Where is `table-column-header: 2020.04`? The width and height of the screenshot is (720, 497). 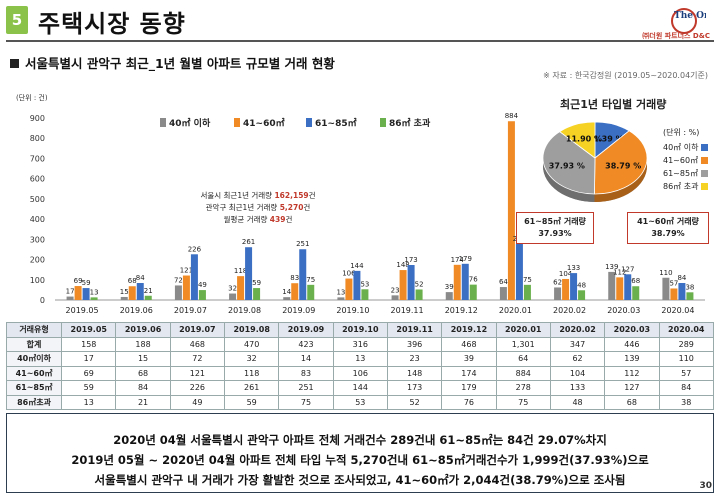
table-column-header: 2020.04 is located at coordinates (686, 330).